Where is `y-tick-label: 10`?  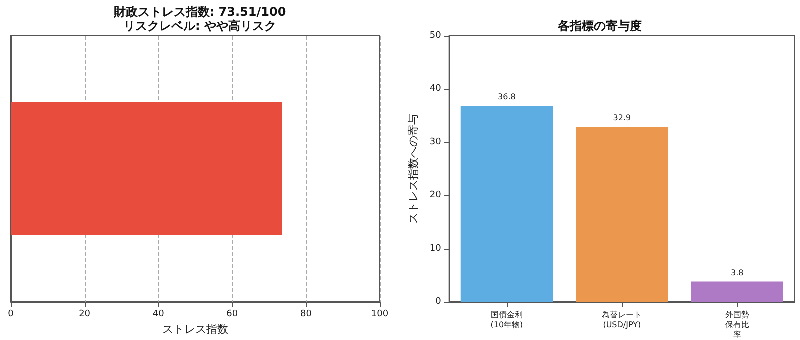
y-tick-label: 10 is located at coordinates (436, 249).